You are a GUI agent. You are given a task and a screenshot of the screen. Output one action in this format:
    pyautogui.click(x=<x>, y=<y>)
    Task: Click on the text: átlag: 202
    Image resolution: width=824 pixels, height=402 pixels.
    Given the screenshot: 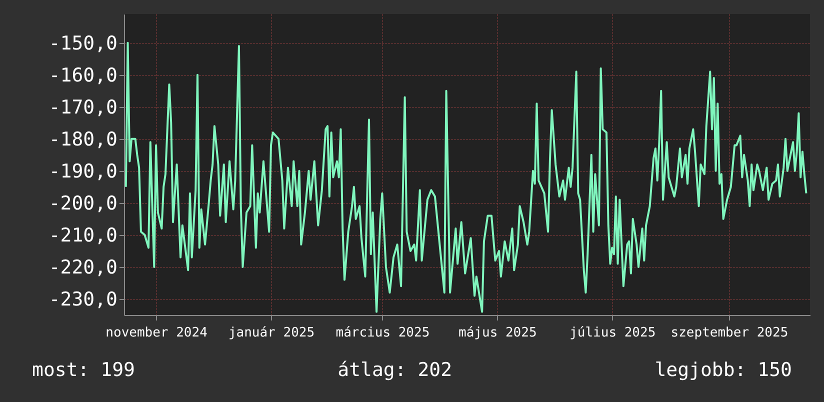 What is the action you would take?
    pyautogui.click(x=395, y=370)
    